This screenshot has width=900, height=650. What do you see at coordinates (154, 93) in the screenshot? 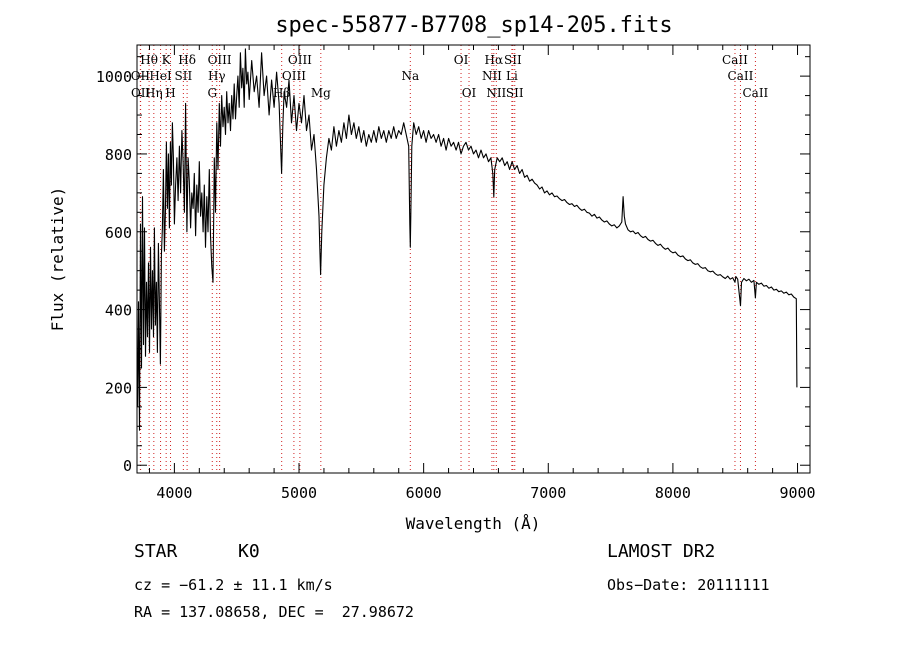
I see `line-label-19: Hη` at bounding box center [154, 93].